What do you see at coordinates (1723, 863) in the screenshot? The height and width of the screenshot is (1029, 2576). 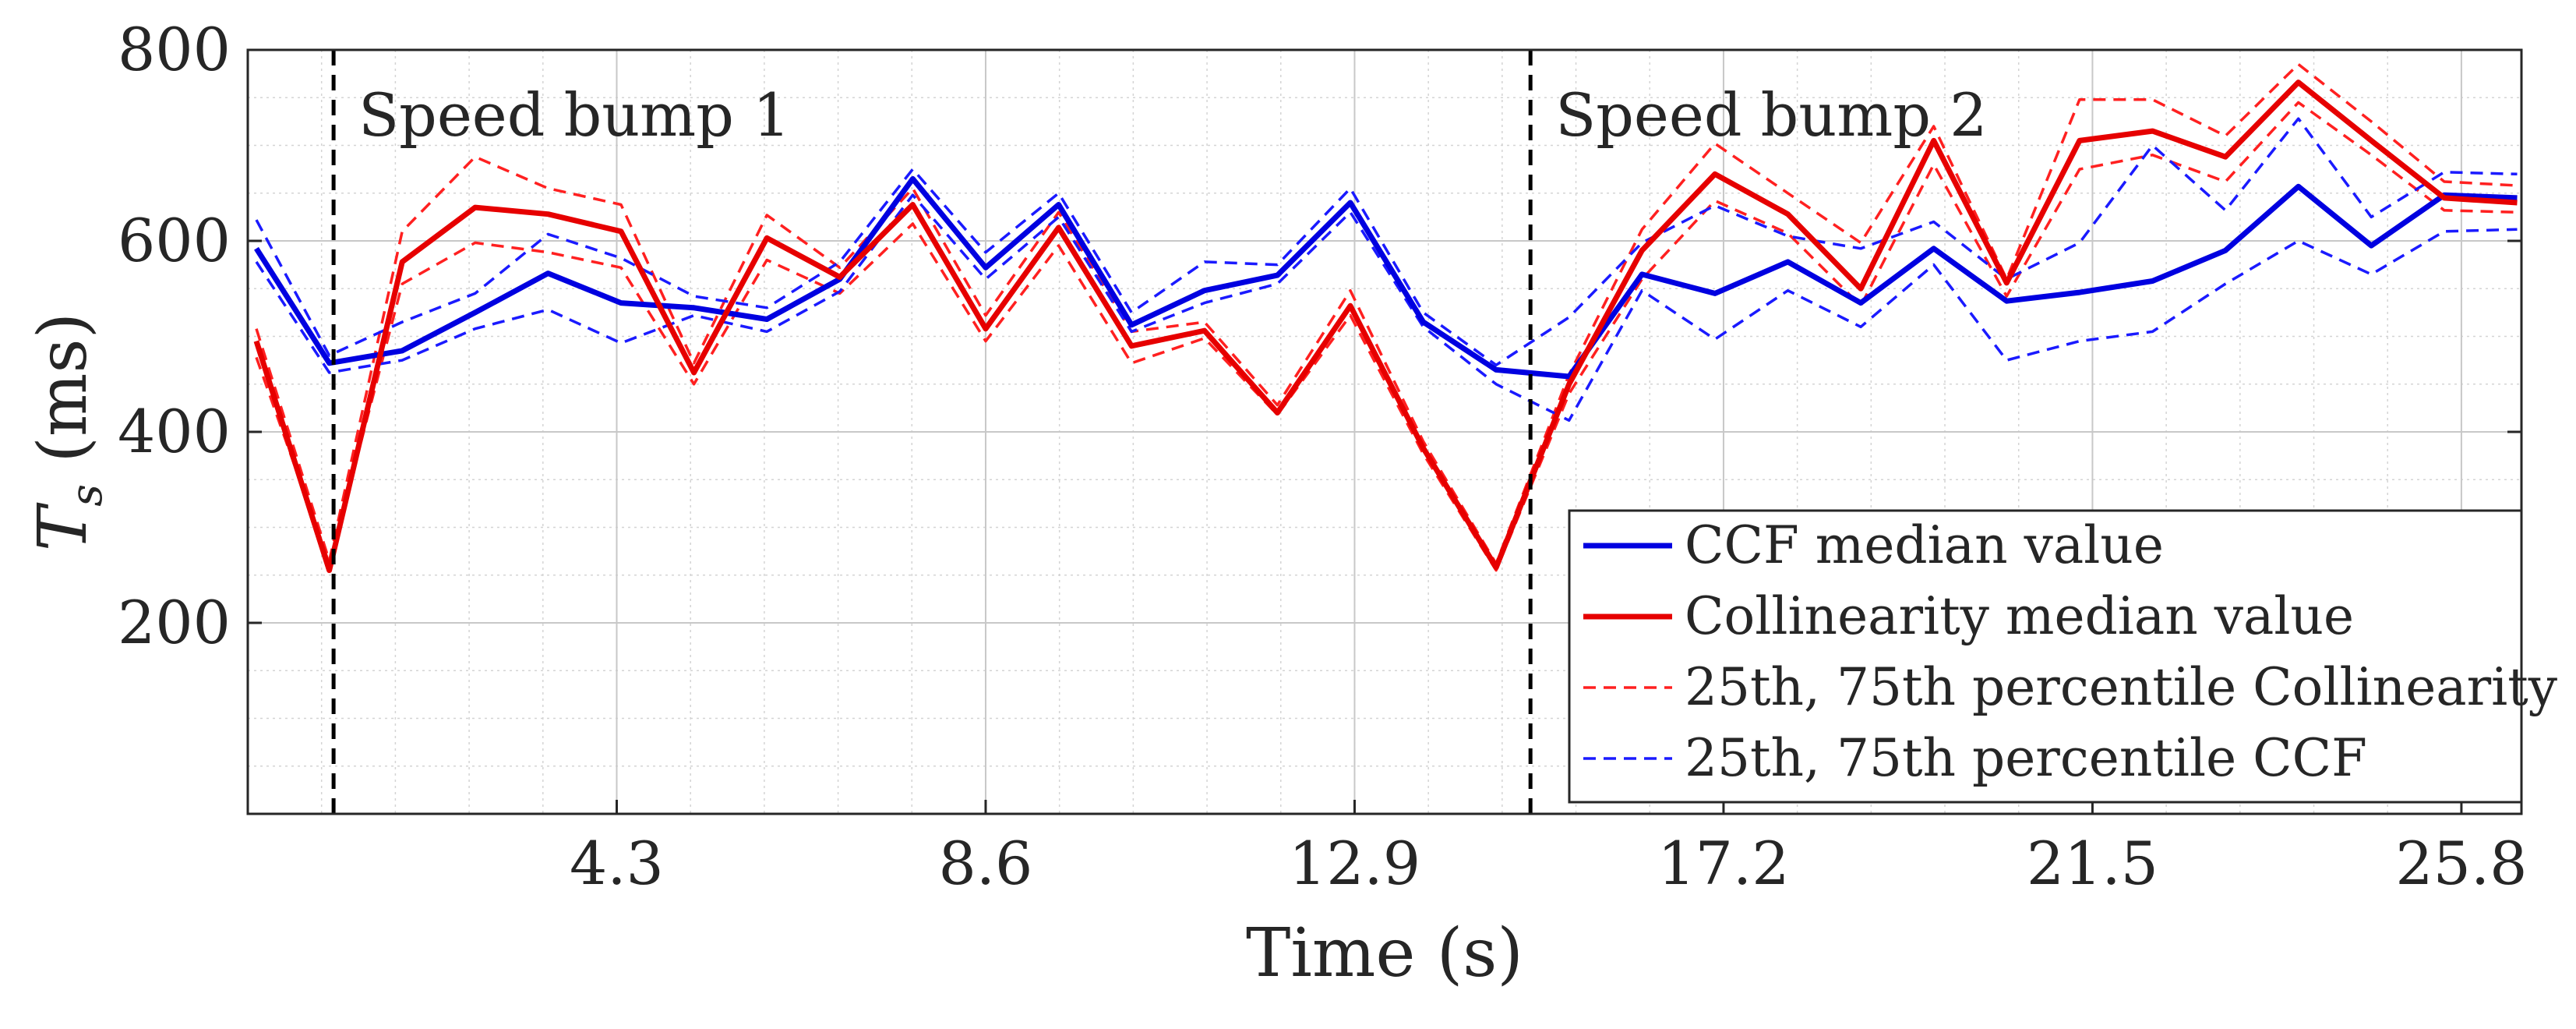 I see `x-tick-label: 17.2` at bounding box center [1723, 863].